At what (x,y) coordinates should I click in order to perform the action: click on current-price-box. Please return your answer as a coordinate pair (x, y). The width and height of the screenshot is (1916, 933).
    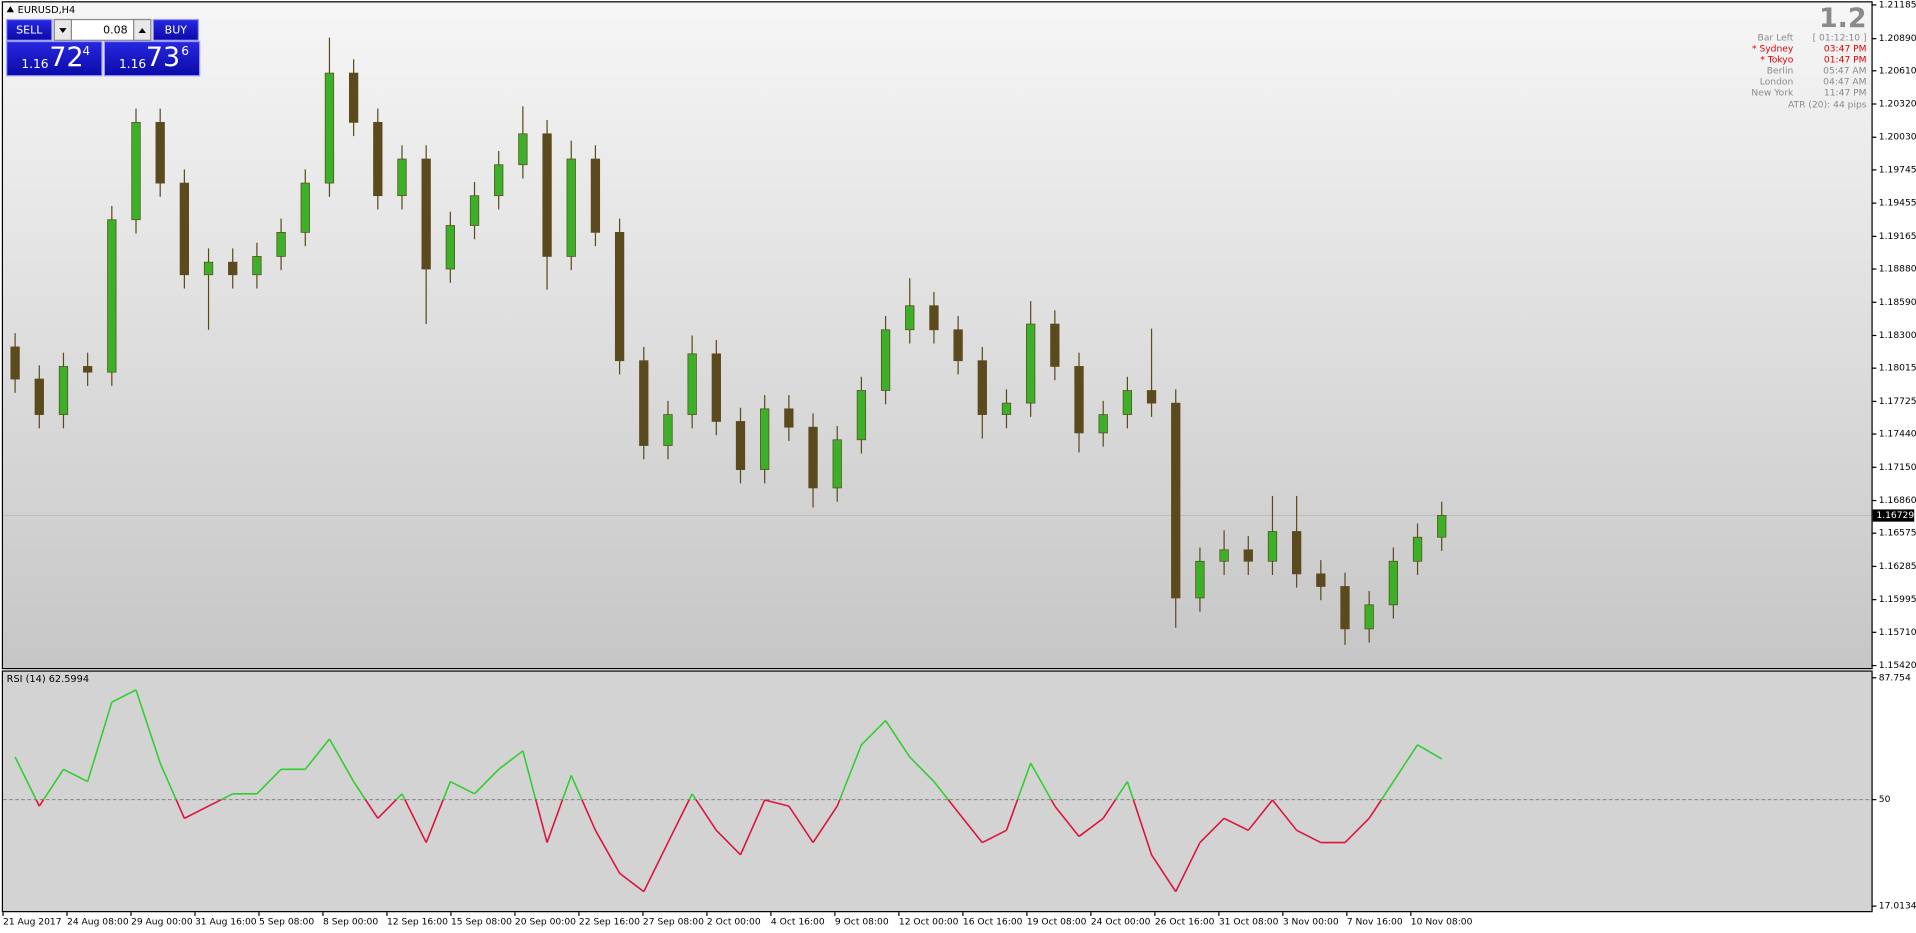
    Looking at the image, I should click on (1893, 515).